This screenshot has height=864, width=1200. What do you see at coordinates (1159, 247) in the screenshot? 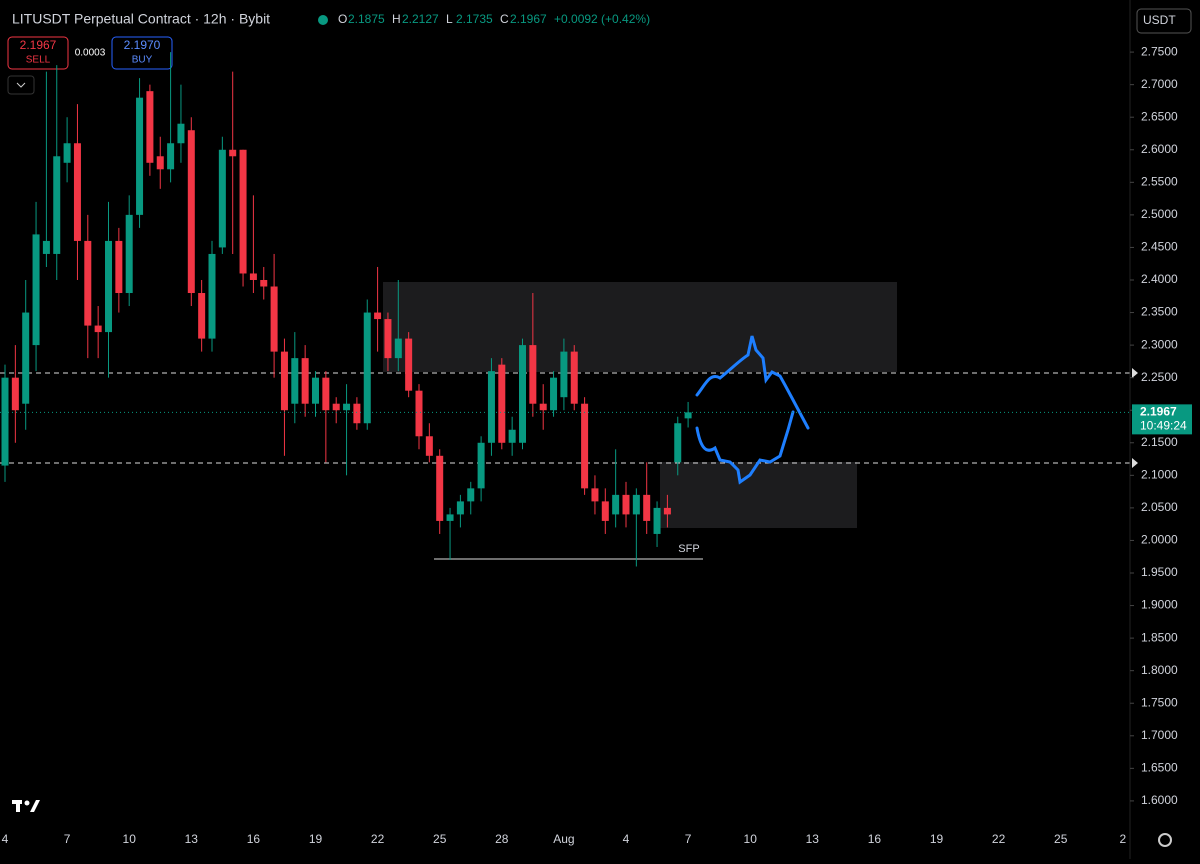
I see `y-tick-label: 2.4500` at bounding box center [1159, 247].